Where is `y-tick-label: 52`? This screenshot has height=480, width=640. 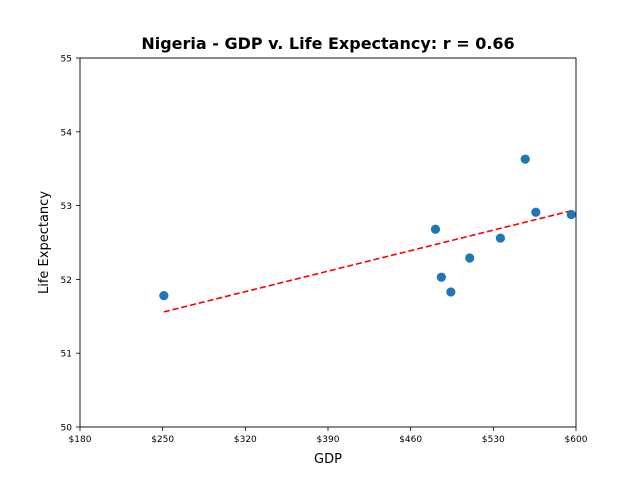
y-tick-label: 52 is located at coordinates (66, 281).